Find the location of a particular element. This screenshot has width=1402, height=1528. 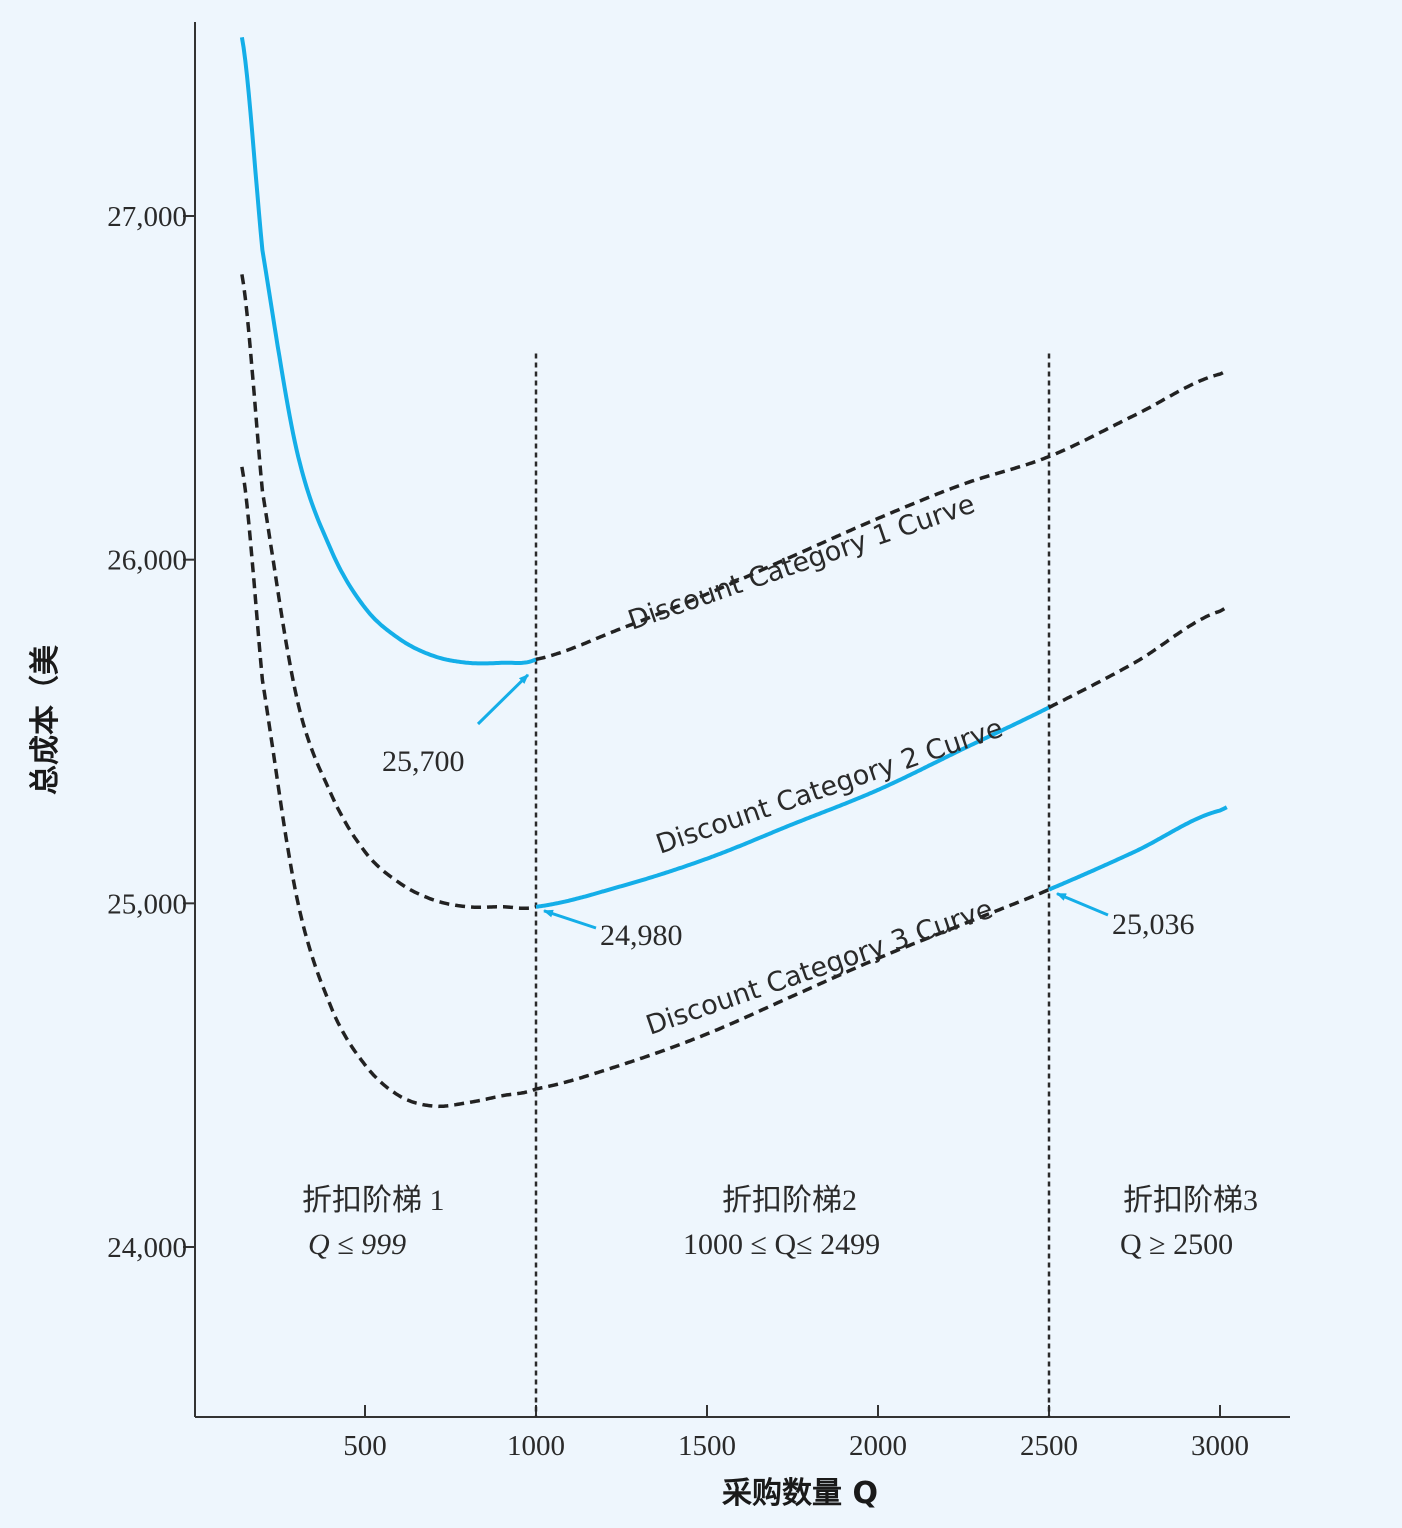

y-tick-label-24000: 24,000 is located at coordinates (147, 1248).